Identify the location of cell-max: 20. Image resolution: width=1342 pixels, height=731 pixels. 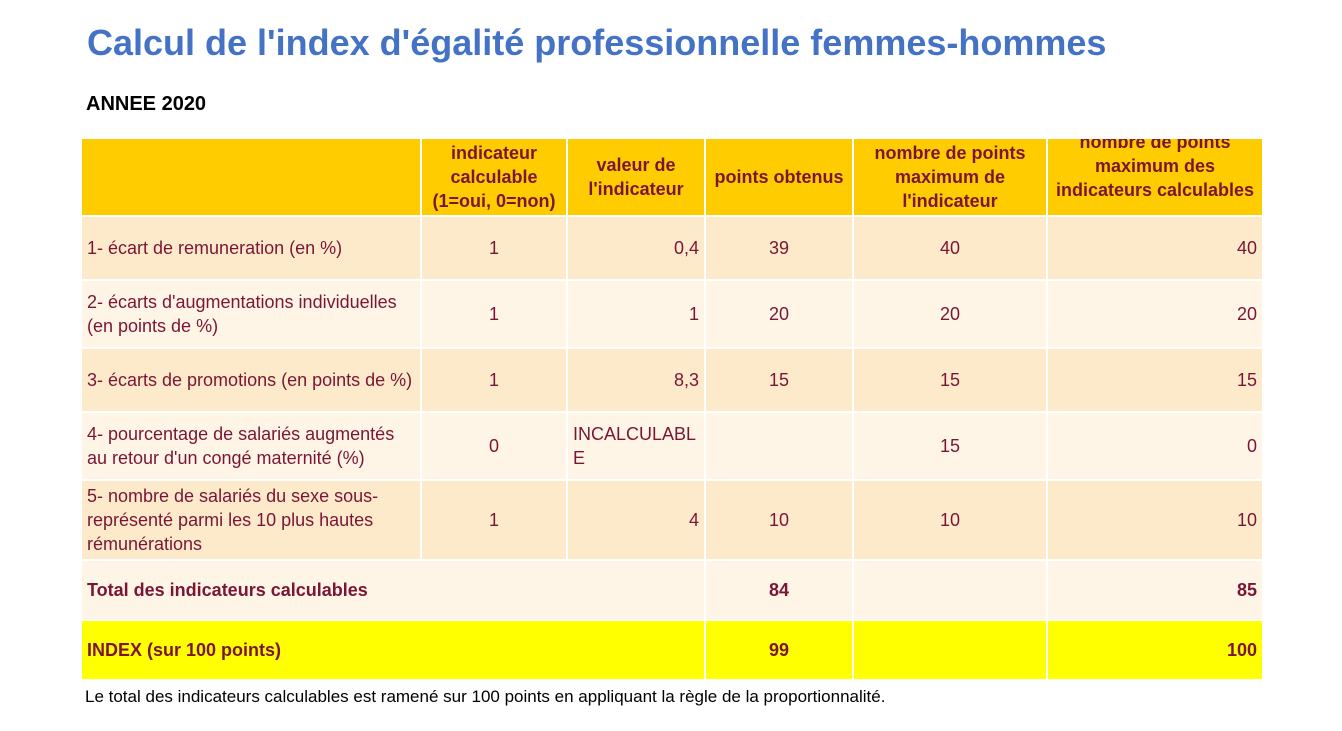
(950, 314).